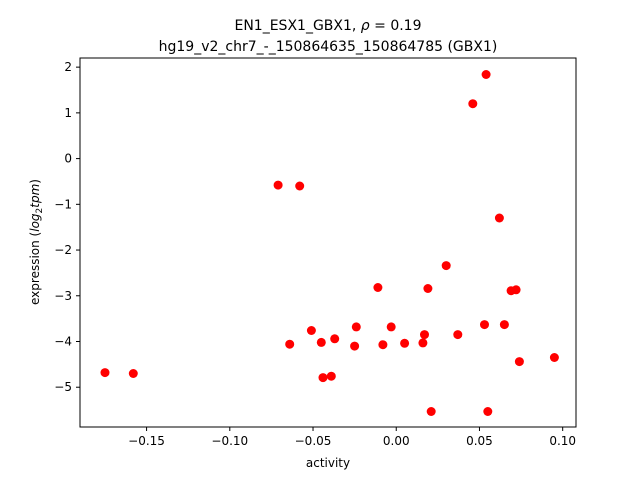 The image size is (640, 480). What do you see at coordinates (68, 113) in the screenshot?
I see `y-tick-label: 1` at bounding box center [68, 113].